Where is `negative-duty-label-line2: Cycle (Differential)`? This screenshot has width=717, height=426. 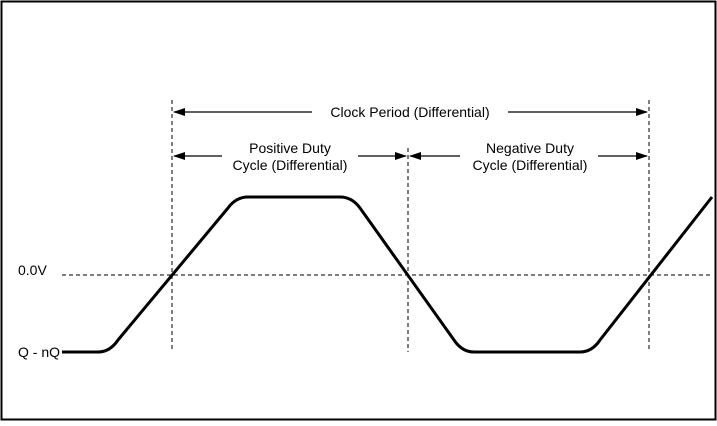 negative-duty-label-line2: Cycle (Differential) is located at coordinates (530, 165).